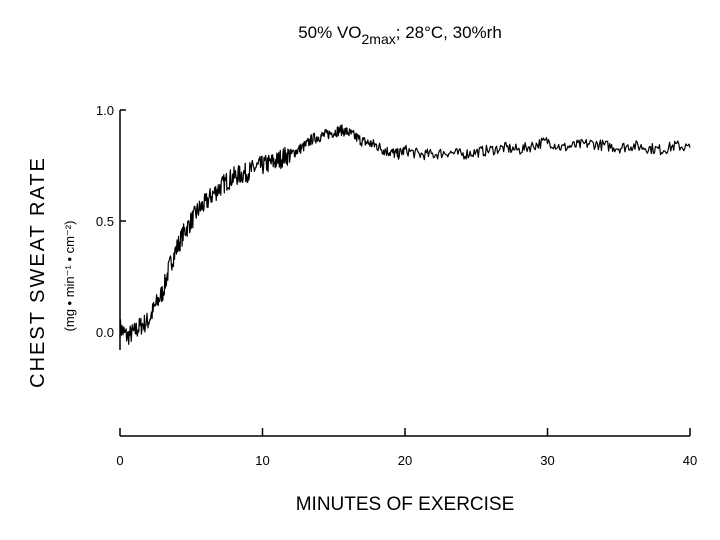  I want to click on y-axis-label: CHEST SWEAT RATE, so click(38, 272).